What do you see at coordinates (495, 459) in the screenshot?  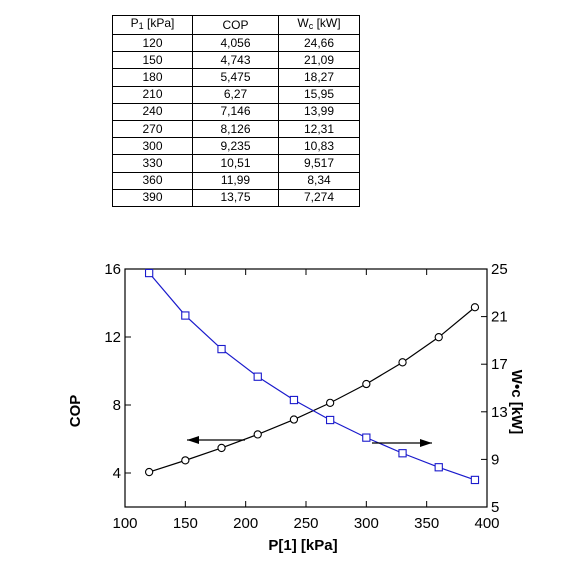 I see `y-right-tick-label: 9` at bounding box center [495, 459].